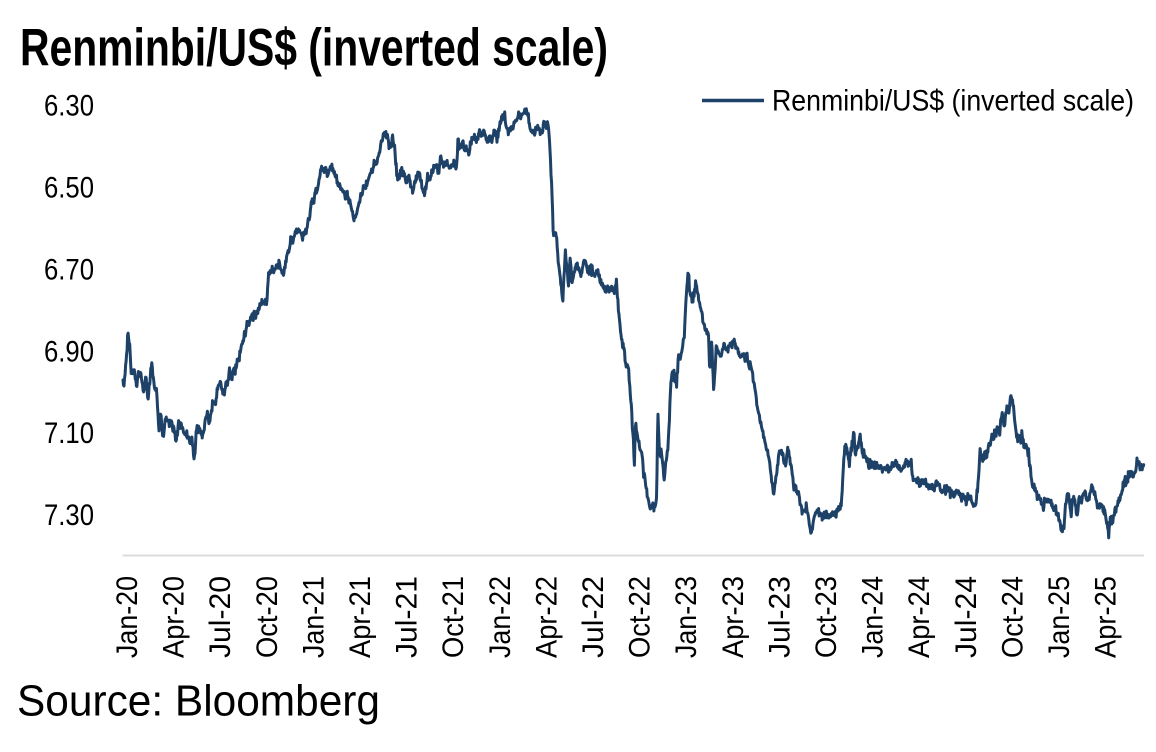 Image resolution: width=1156 pixels, height=752 pixels. What do you see at coordinates (1106, 617) in the screenshot?
I see `svg-text: Apr-25` at bounding box center [1106, 617].